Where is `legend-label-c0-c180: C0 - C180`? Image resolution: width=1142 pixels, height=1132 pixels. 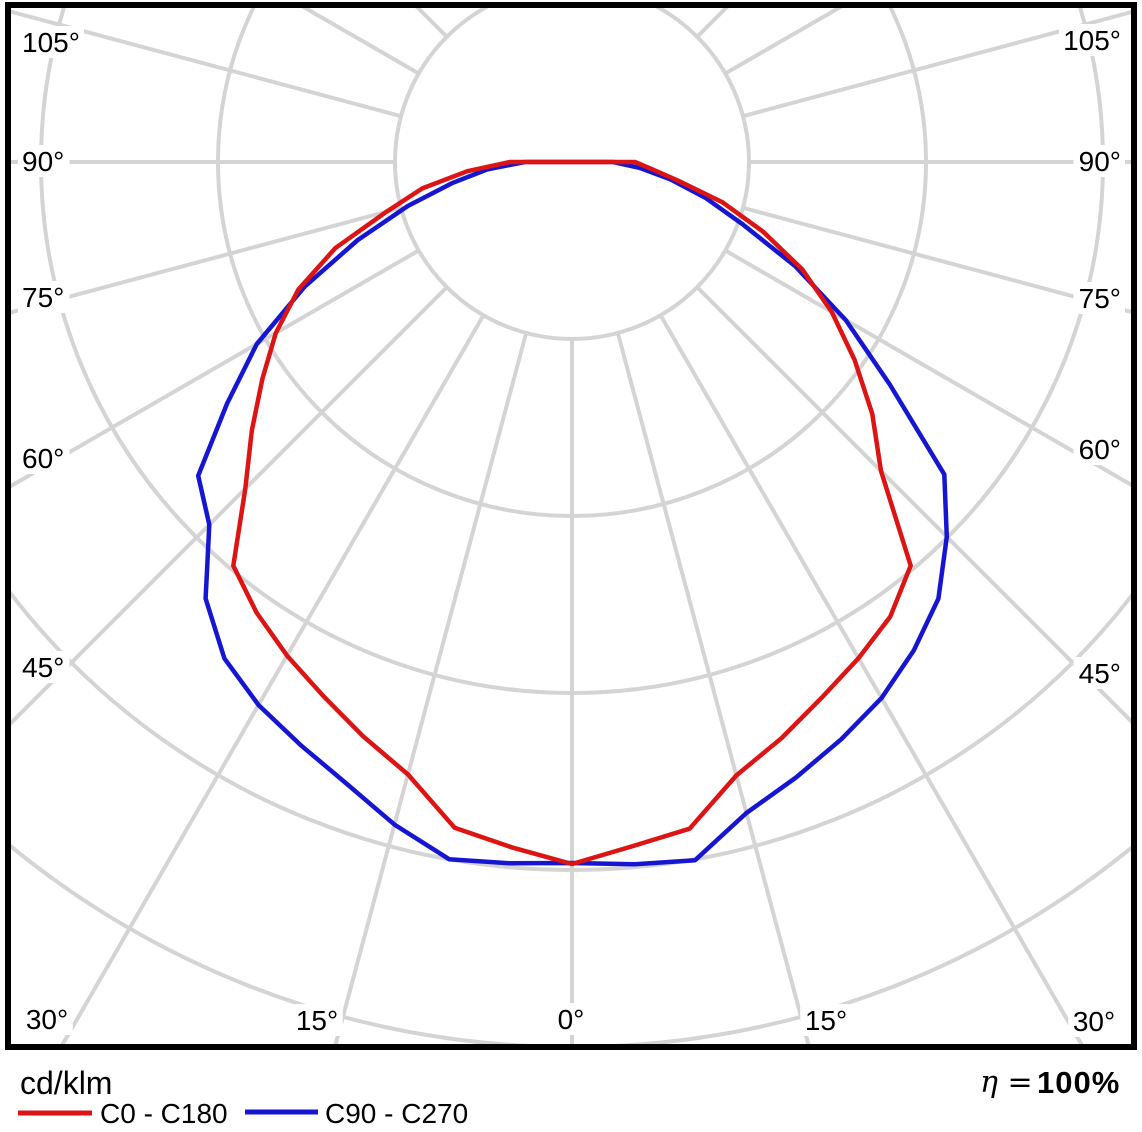
legend-label-c0-c180: C0 - C180 is located at coordinates (164, 1113).